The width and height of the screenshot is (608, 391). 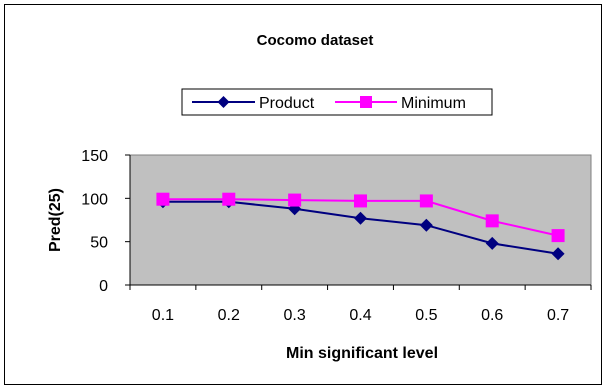 I want to click on y-tick-label: 100, so click(x=94, y=199).